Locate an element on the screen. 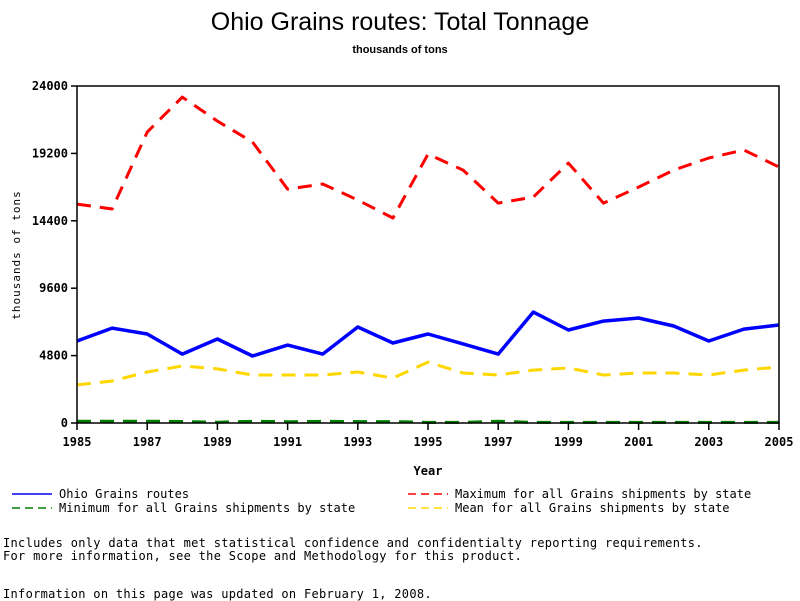 The image size is (800, 601). legend-label-0: Ohio Grains routes is located at coordinates (124, 494).